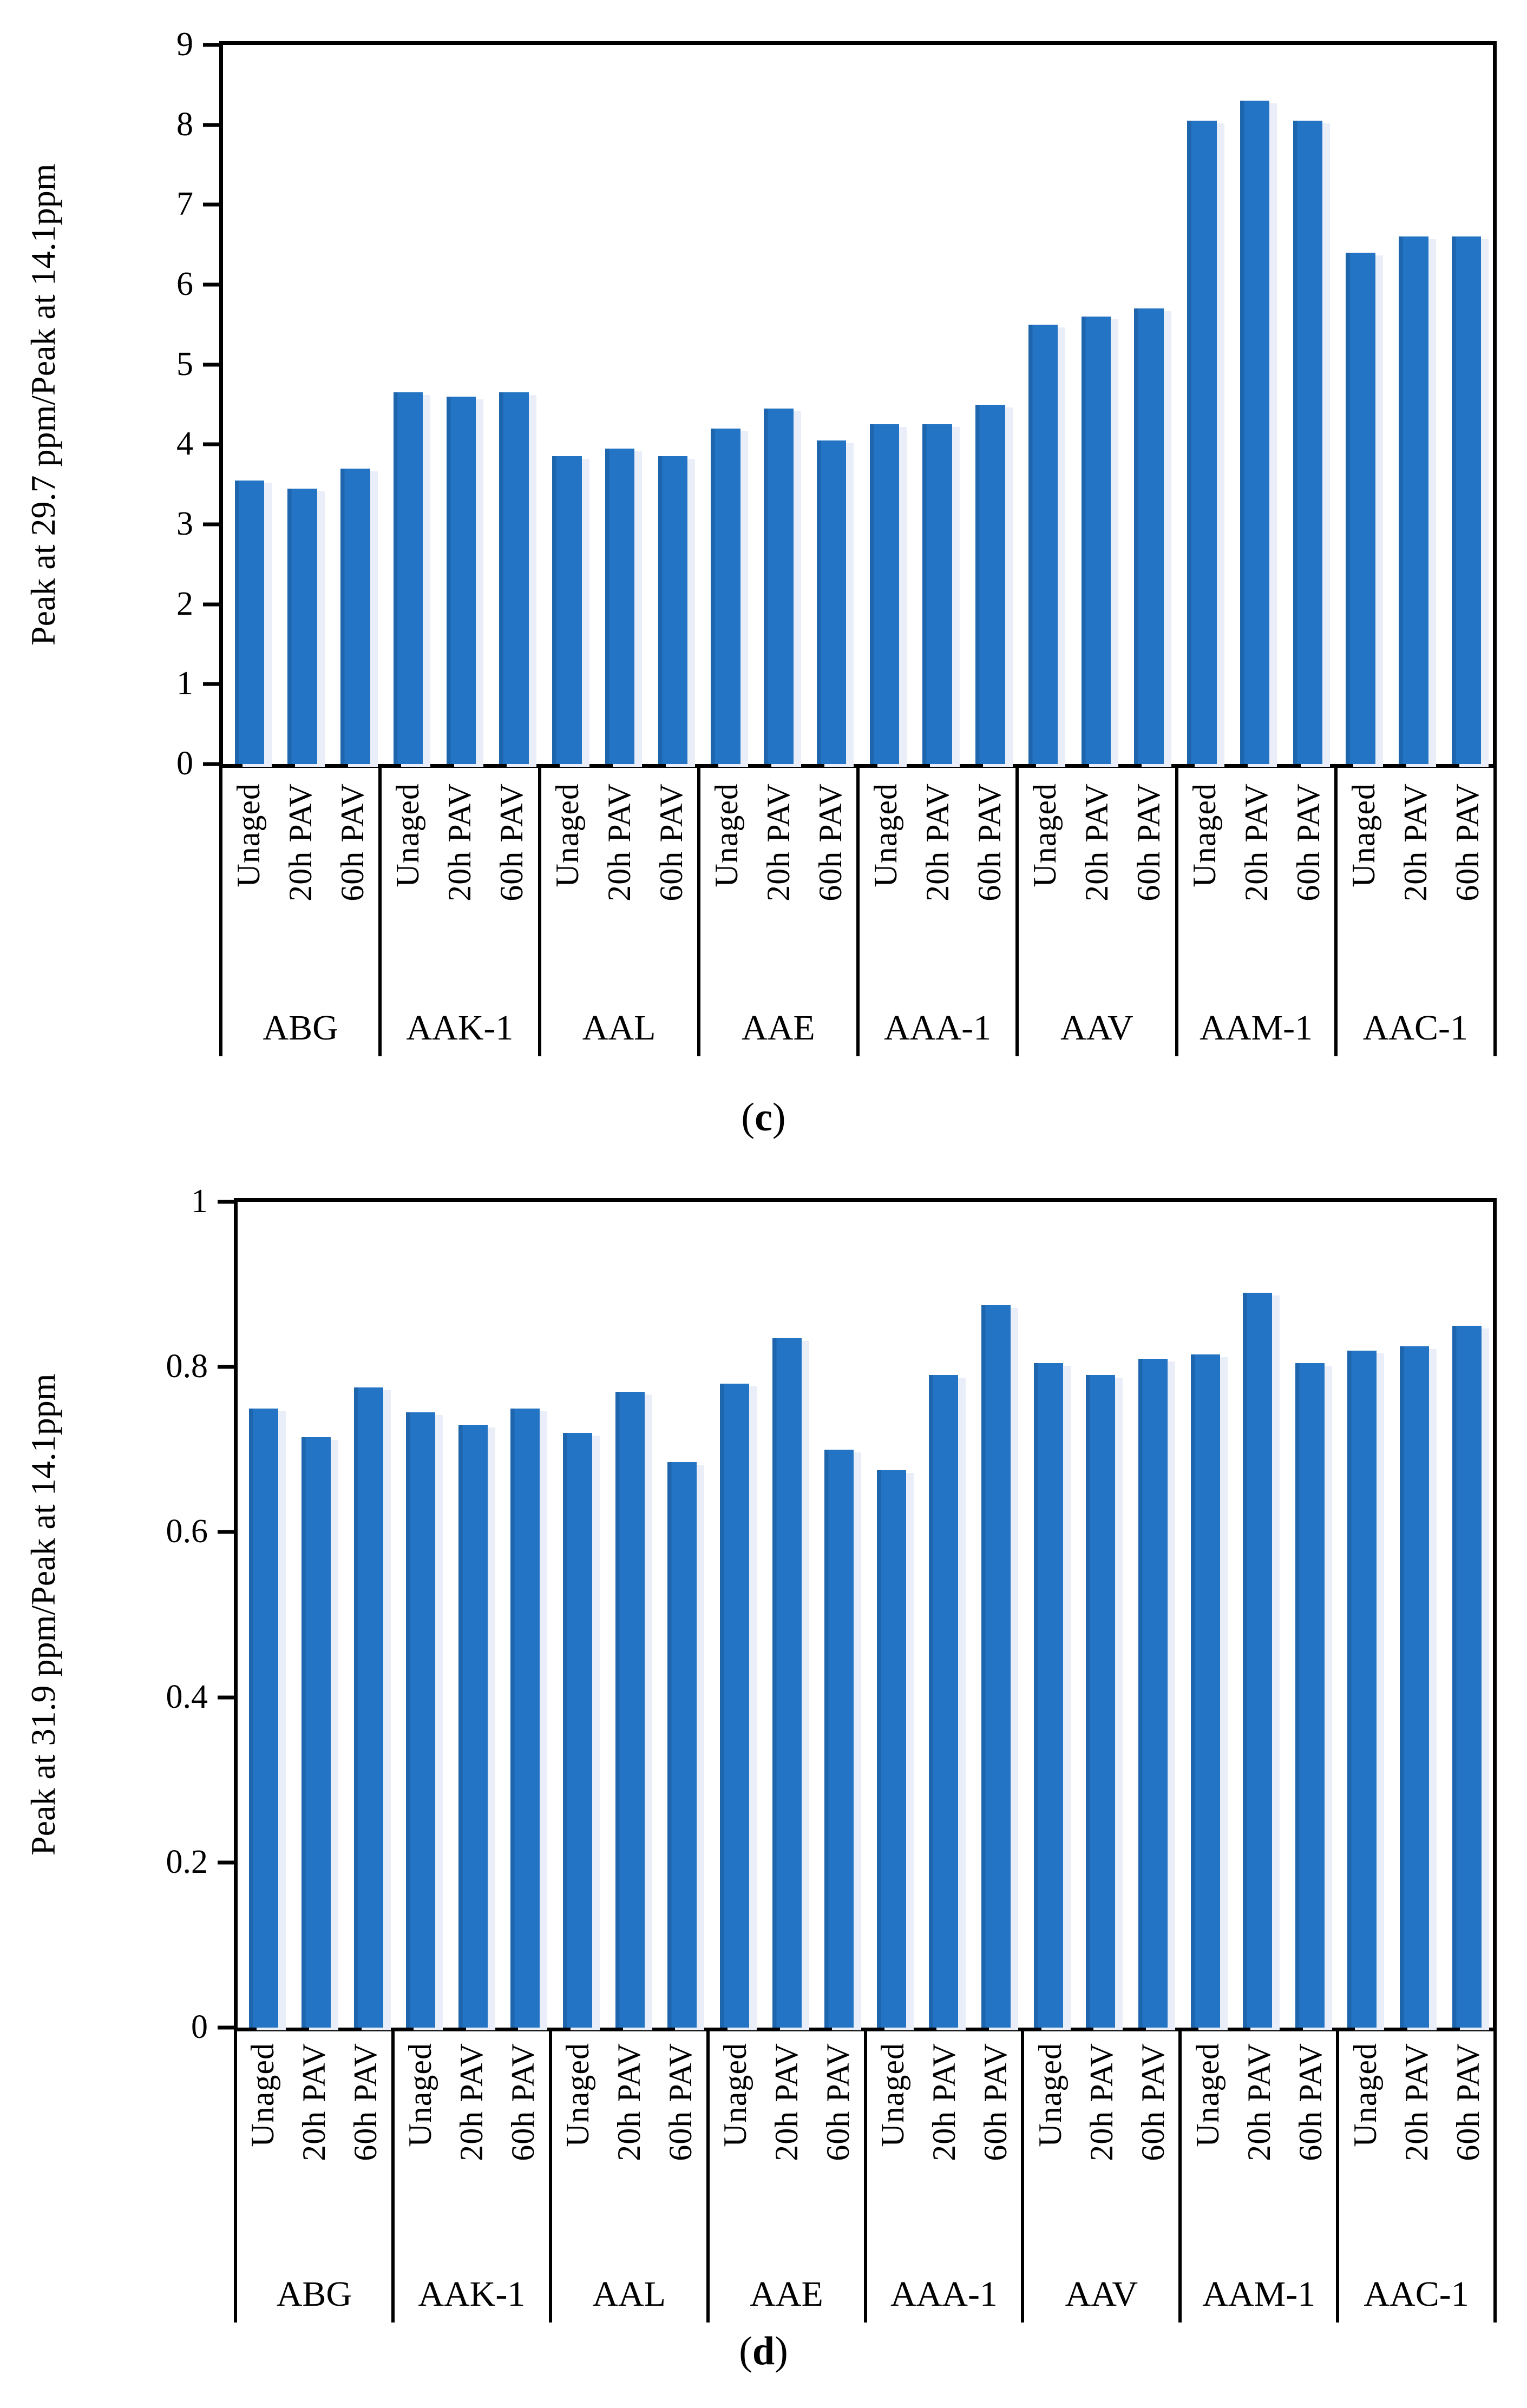 Image resolution: width=1527 pixels, height=2408 pixels. I want to click on group-name-label: AAL, so click(619, 1028).